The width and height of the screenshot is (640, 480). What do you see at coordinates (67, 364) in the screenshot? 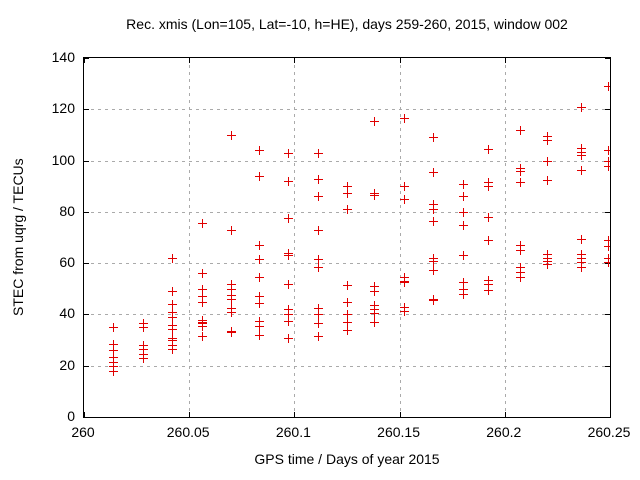
I see `y-tick-label: 20` at bounding box center [67, 364].